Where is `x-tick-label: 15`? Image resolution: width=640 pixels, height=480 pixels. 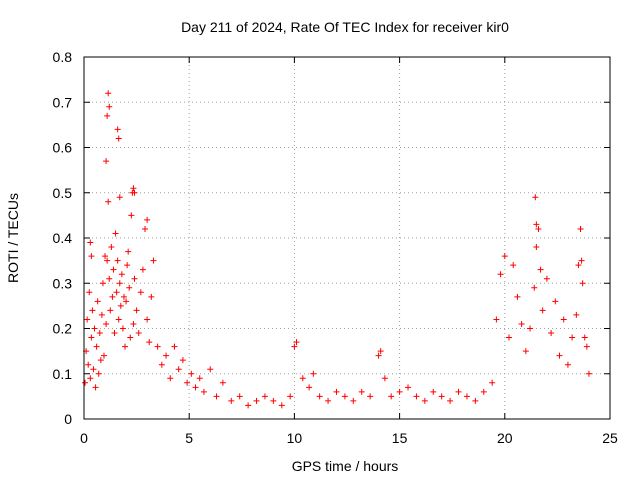
x-tick-label: 15 is located at coordinates (400, 438).